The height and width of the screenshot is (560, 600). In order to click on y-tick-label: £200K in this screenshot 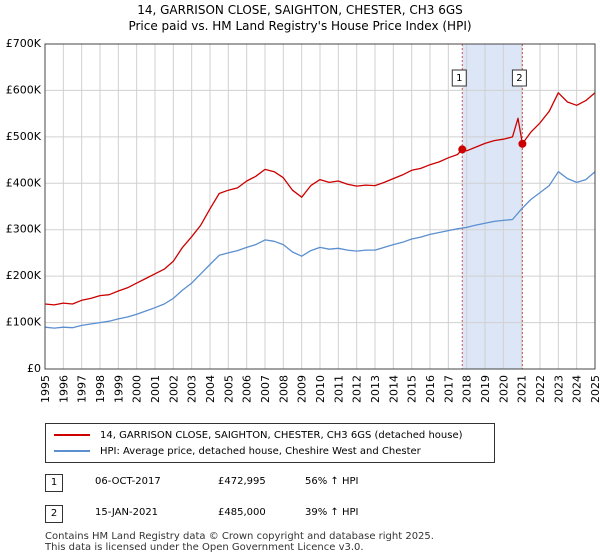, I will do `click(24, 275)`.